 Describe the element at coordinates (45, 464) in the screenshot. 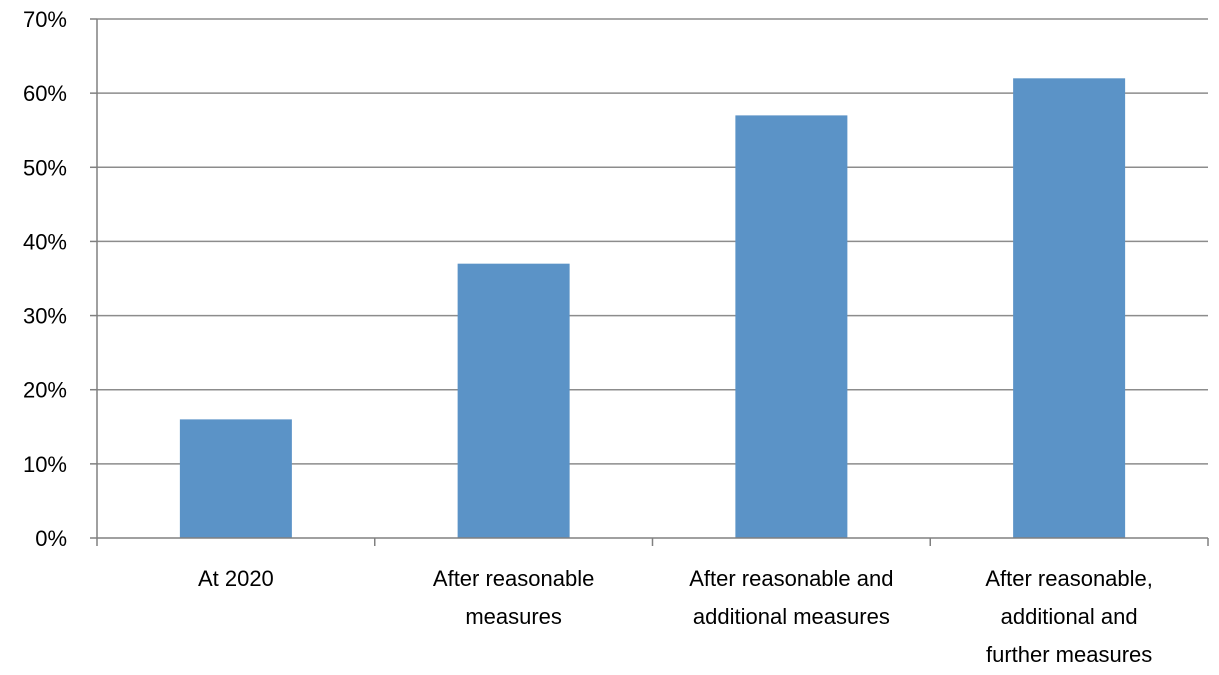

I see `y-tick-label: 10%` at that location.